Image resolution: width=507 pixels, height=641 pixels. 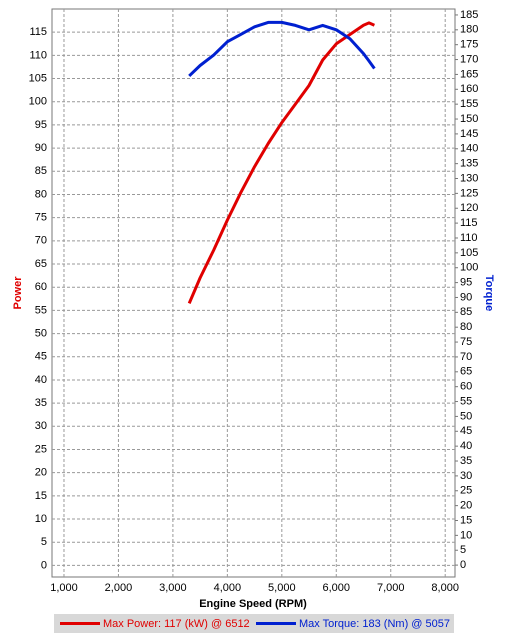 What do you see at coordinates (469, 134) in the screenshot?
I see `y2-tick-label: 145` at bounding box center [469, 134].